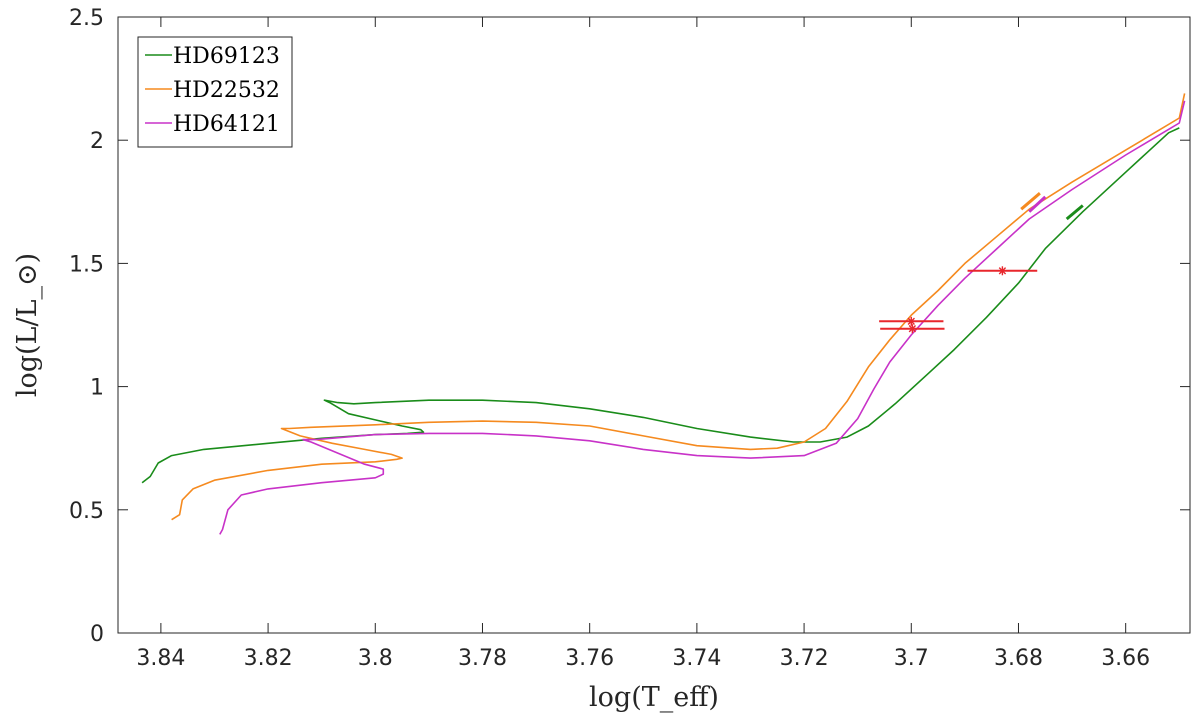  I want to click on y-axis-label: log(L/L_⊙), so click(27, 325).